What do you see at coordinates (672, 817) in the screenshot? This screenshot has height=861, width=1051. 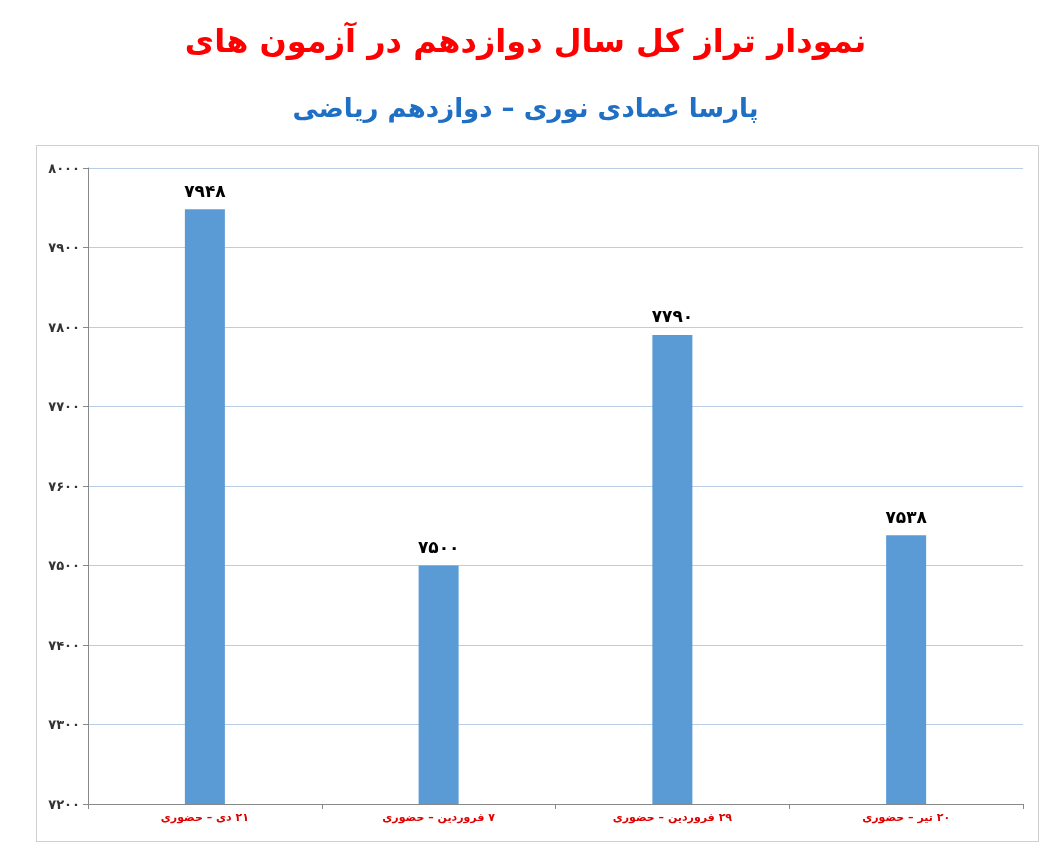 I see `x-tick-label: ۲۹ فروردین – حضوری` at bounding box center [672, 817].